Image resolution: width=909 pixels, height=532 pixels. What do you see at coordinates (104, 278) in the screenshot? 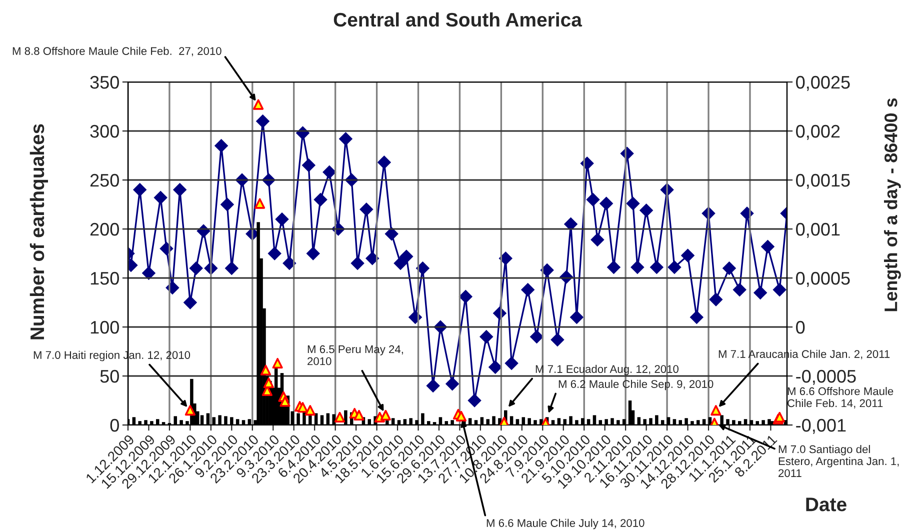
I see `y-tick-label: 150` at bounding box center [104, 278].